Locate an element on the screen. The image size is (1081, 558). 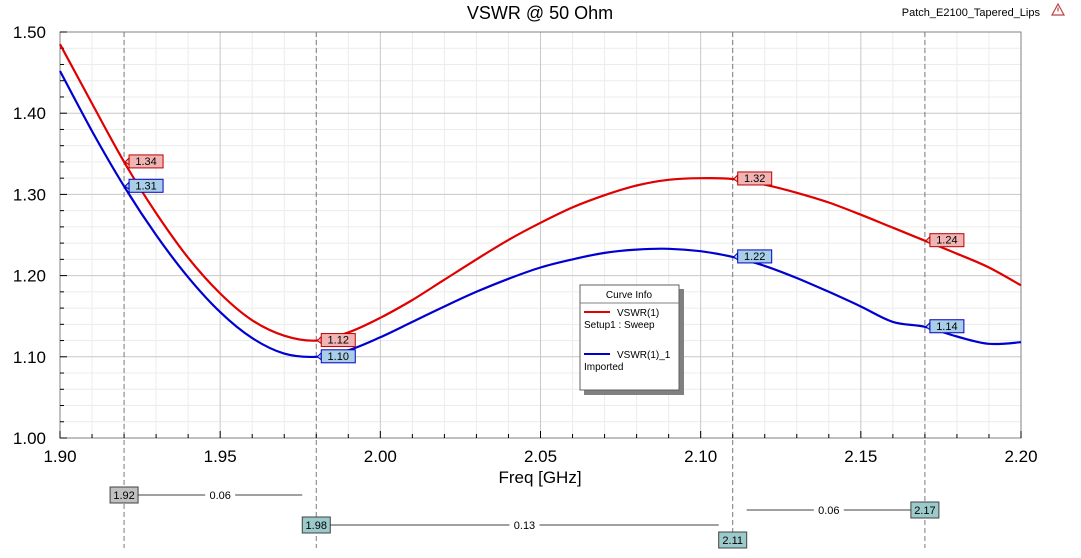
marker-value-label: 1.34 is located at coordinates (144, 161).